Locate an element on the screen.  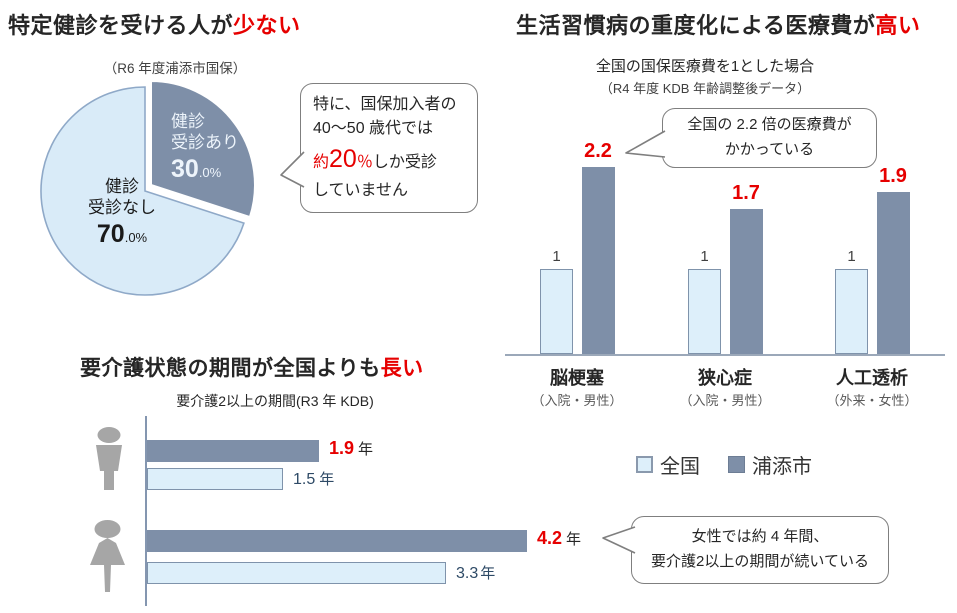
medical-section-title: 生活習慣病の重度化による医療費が高い is located at coordinates (718, 25).